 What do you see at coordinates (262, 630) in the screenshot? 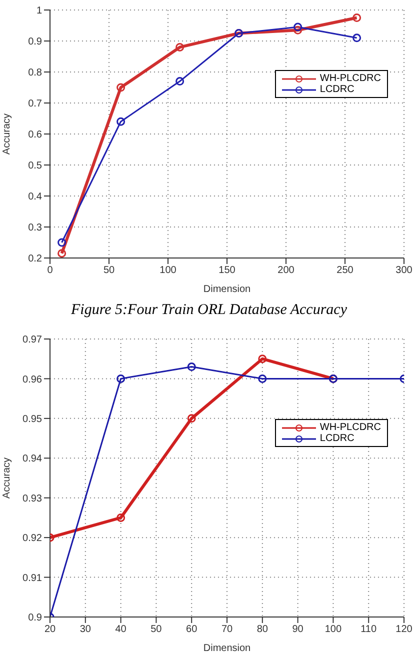
I see `x-tick-label: 80` at bounding box center [262, 630].